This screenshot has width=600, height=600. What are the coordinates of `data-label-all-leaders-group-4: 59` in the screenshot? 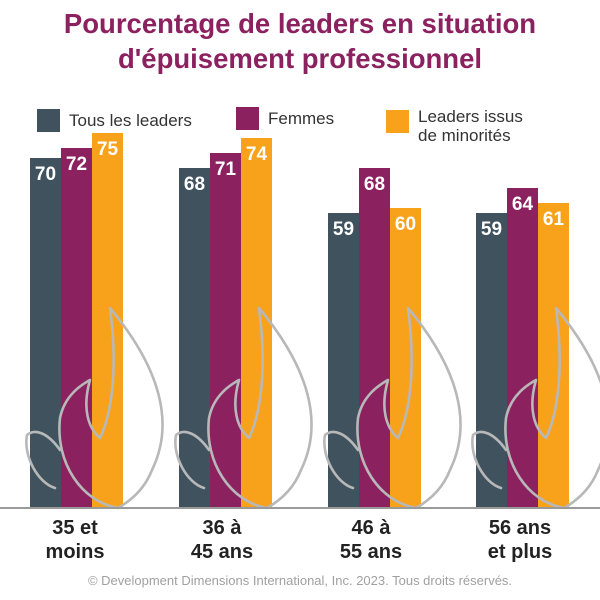 It's located at (491, 229).